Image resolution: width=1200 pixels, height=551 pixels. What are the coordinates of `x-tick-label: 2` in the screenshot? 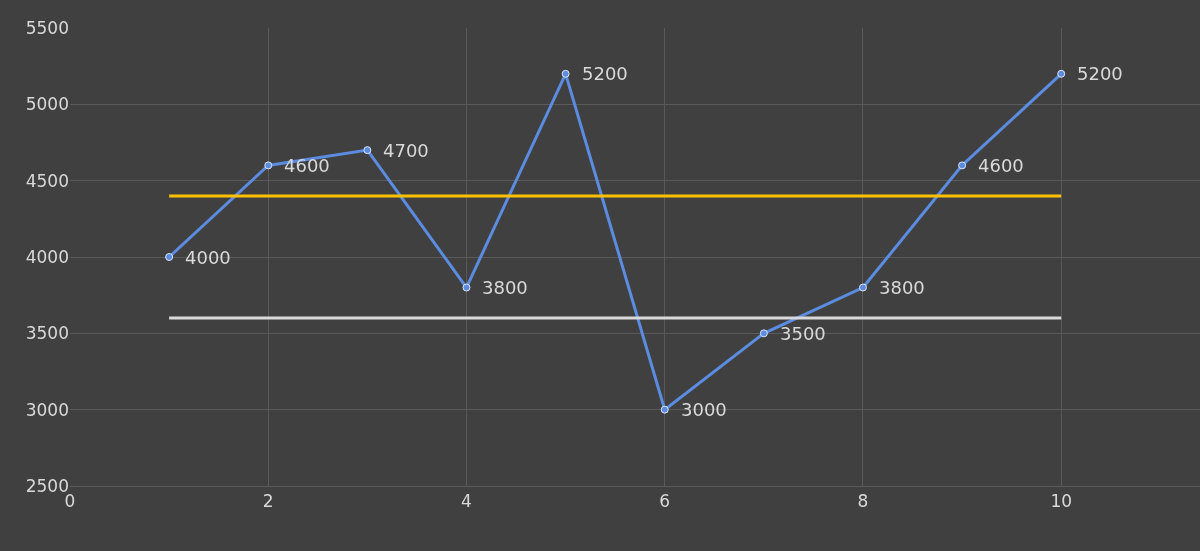 It's located at (268, 501).